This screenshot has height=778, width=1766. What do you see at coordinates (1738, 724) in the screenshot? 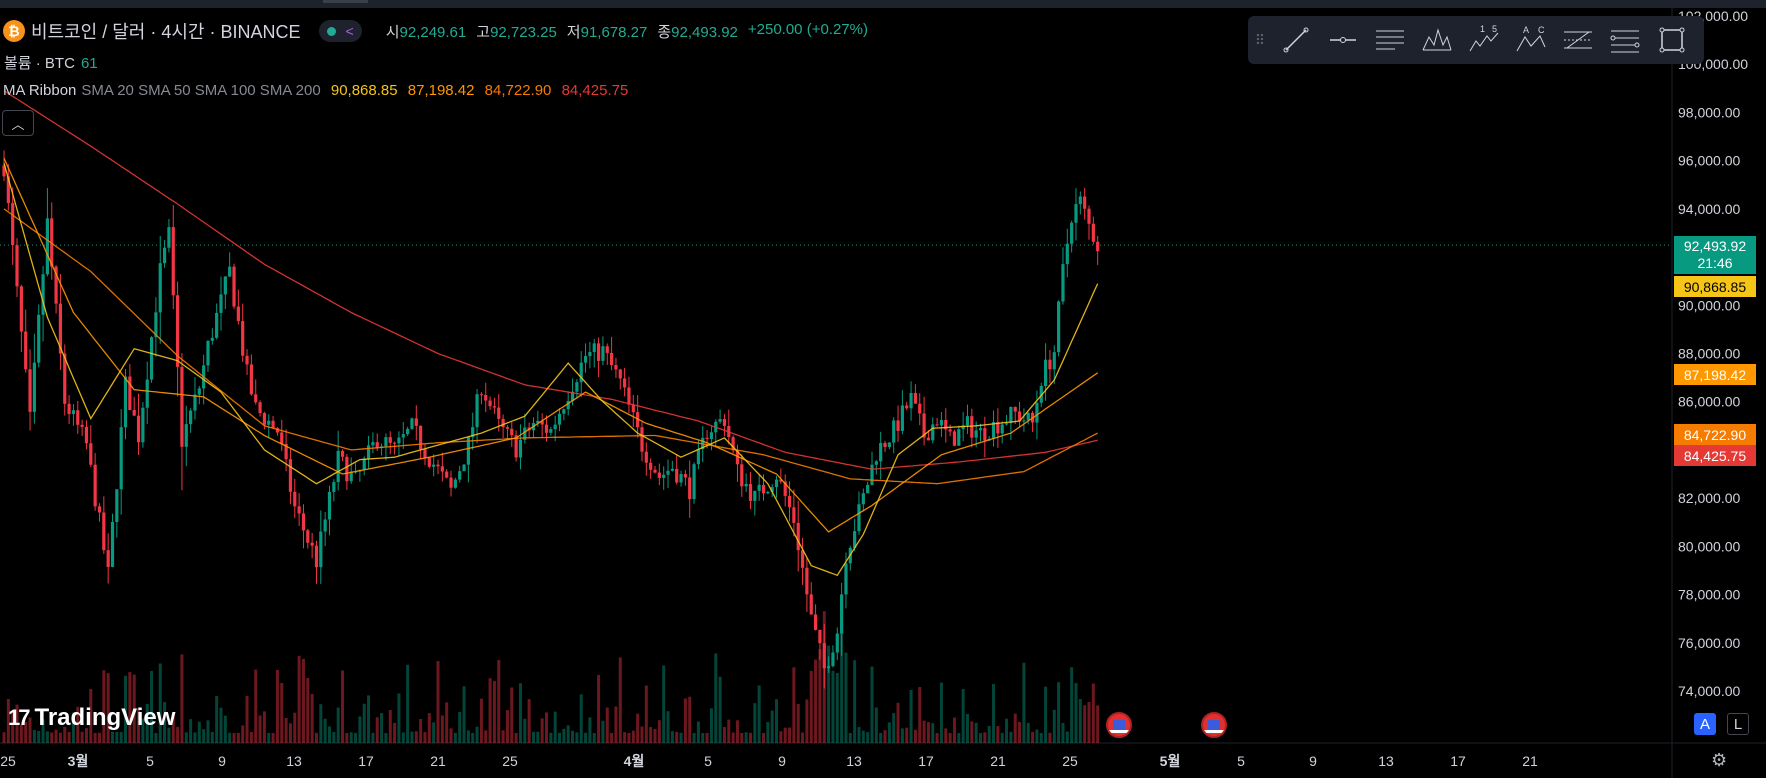
I see `log-scale-button: L` at bounding box center [1738, 724].